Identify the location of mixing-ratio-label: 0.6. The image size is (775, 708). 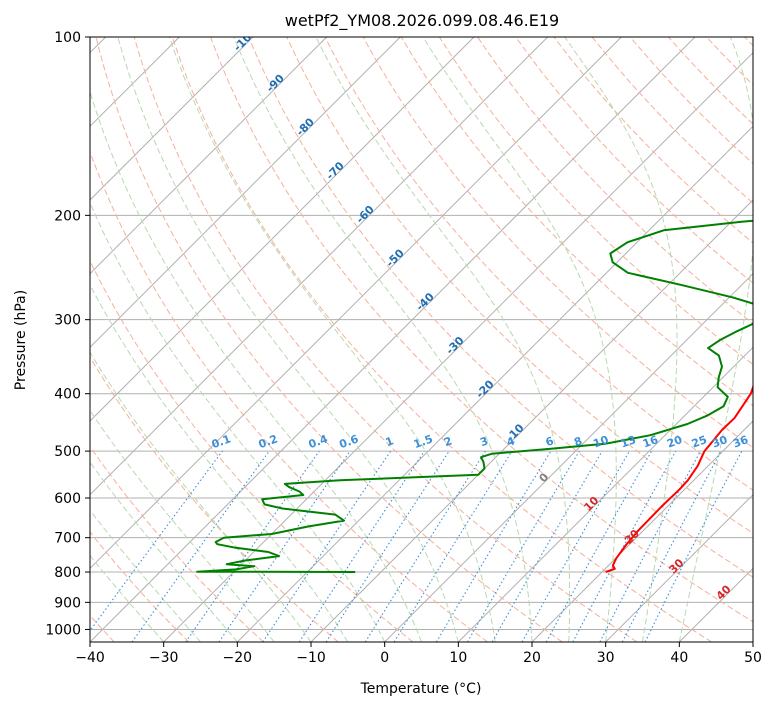
(349, 441).